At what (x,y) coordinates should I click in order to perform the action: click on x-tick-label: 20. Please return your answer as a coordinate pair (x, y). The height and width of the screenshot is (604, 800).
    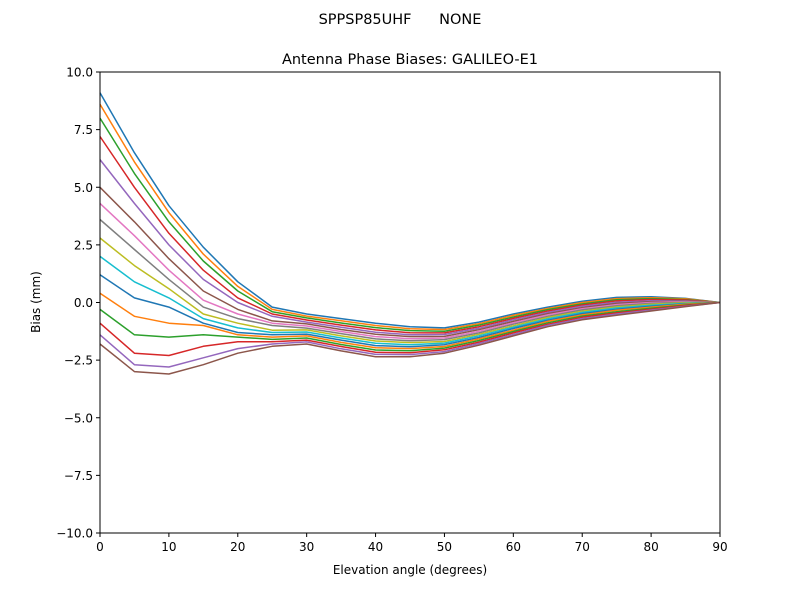
    Looking at the image, I should click on (237, 547).